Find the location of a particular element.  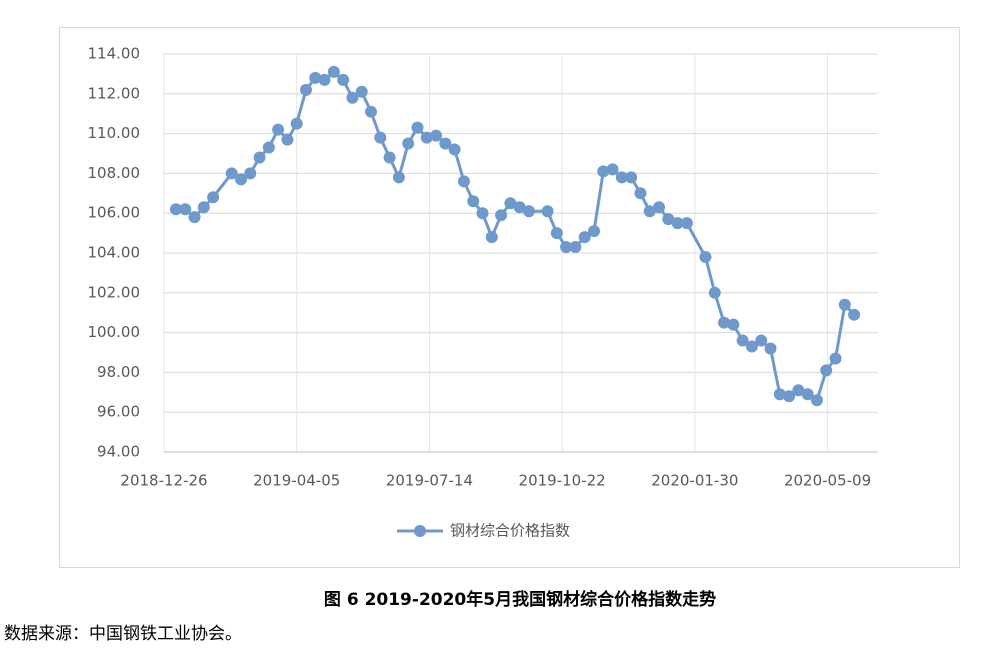

x-tick-label: 2019-04-05 is located at coordinates (296, 481).